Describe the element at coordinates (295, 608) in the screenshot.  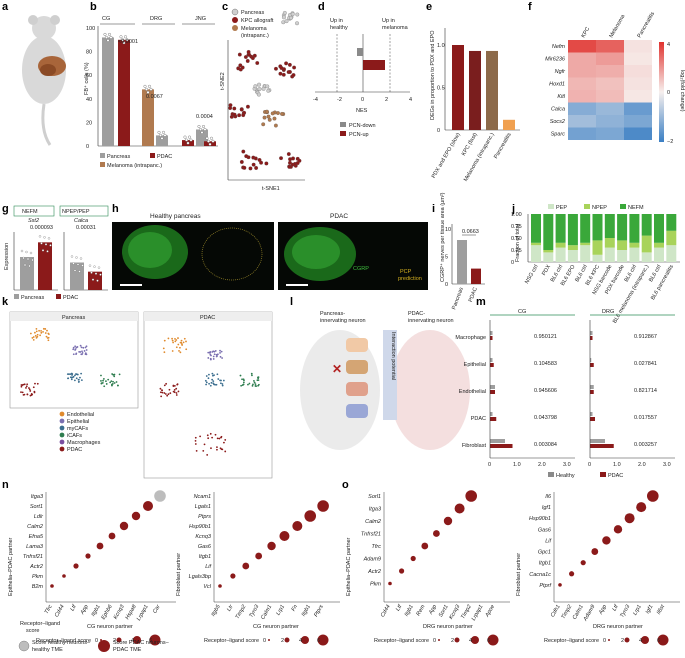
I see `dot-xtick: Fn` at that location.